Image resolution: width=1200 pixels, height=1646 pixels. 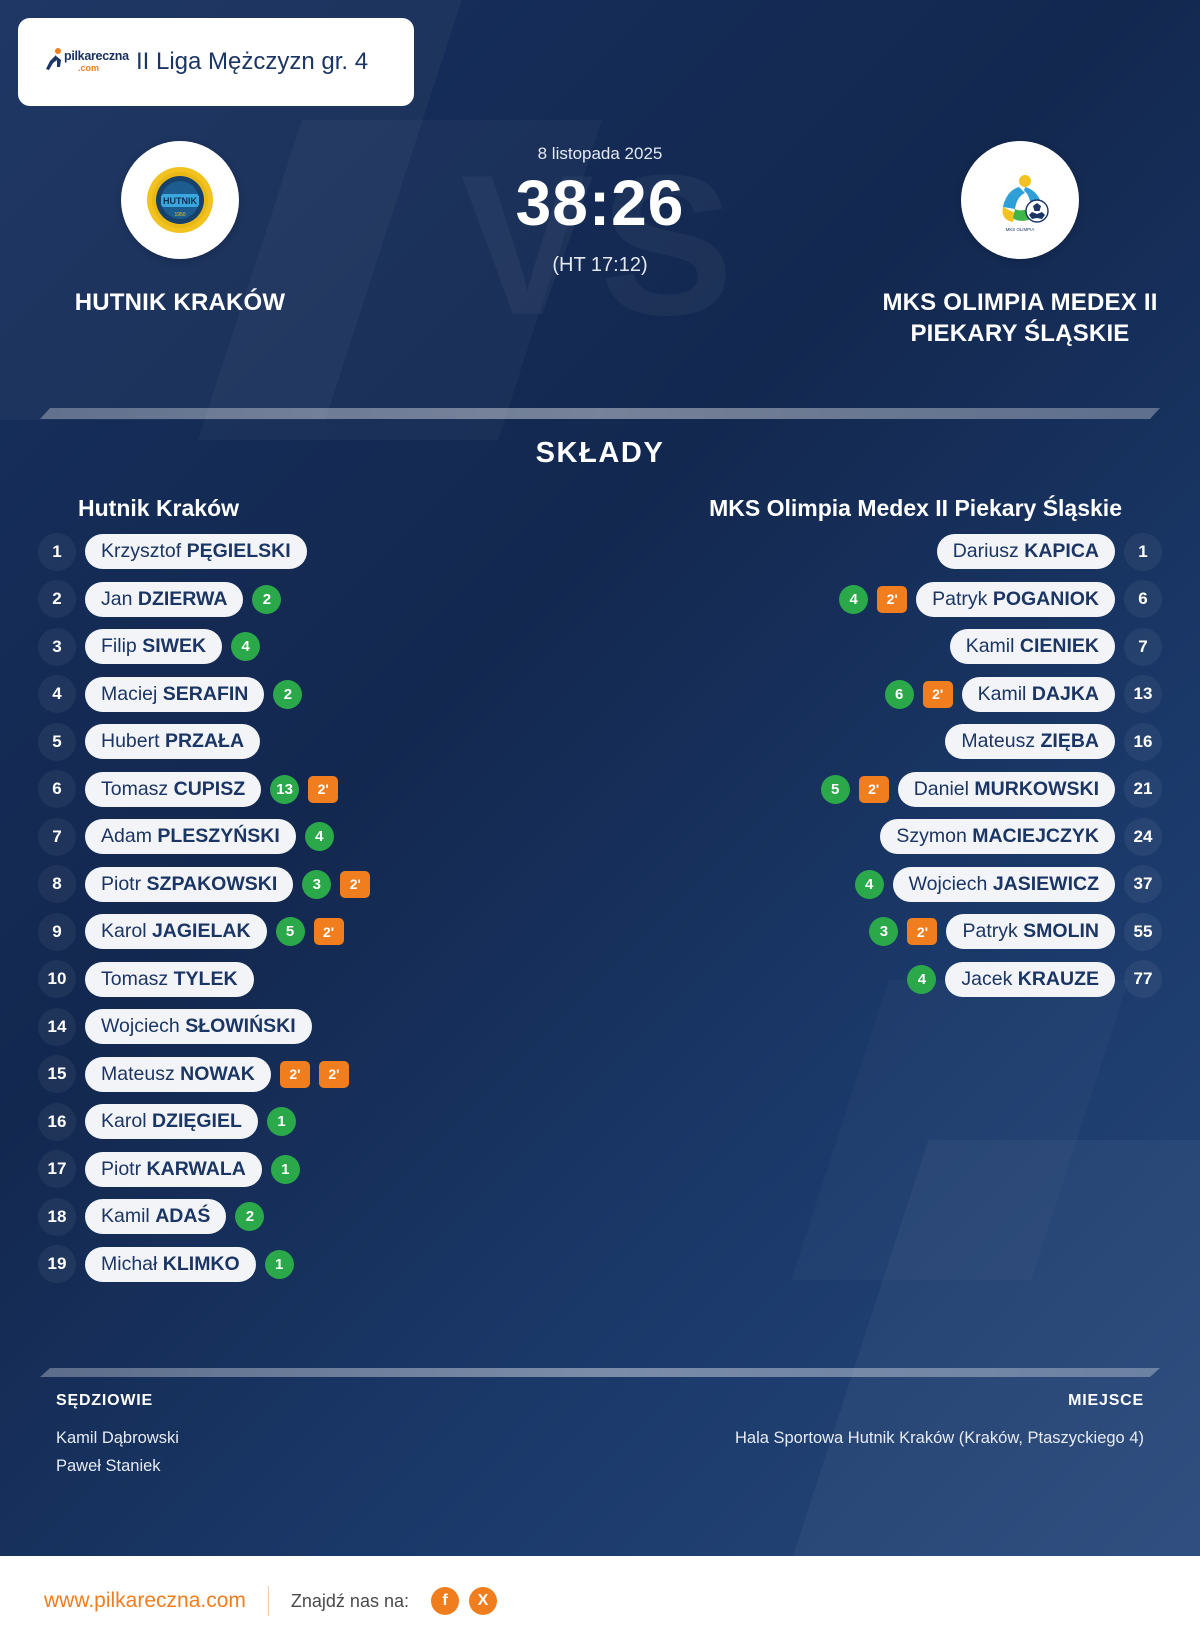 I want to click on player-name-pill: Piotr SZPAKOWSKI, so click(x=189, y=884).